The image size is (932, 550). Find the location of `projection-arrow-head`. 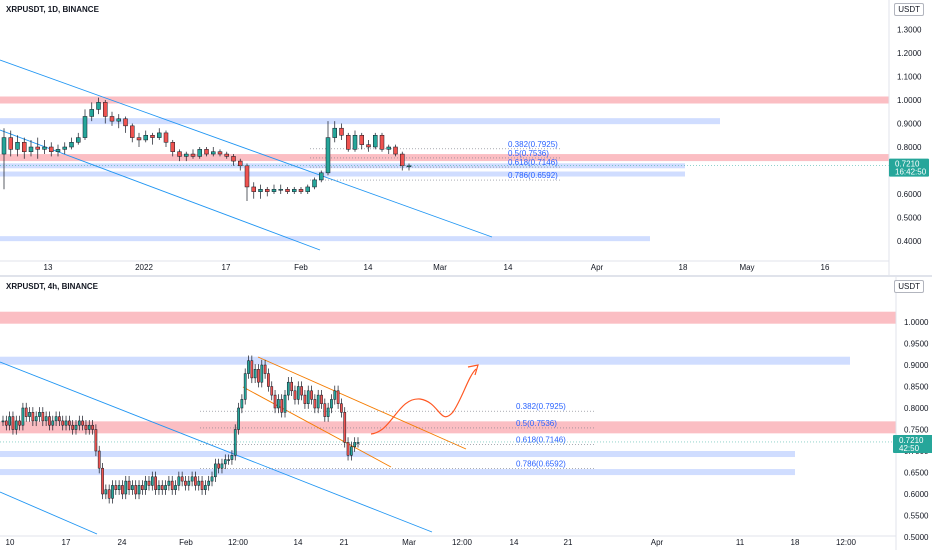

projection-arrow-head is located at coordinates (473, 370).